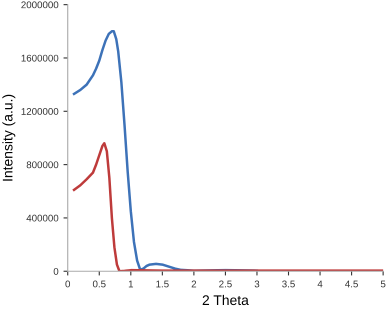 The height and width of the screenshot is (310, 387). Describe the element at coordinates (99, 284) in the screenshot. I see `x-tick-label: 0.5` at that location.